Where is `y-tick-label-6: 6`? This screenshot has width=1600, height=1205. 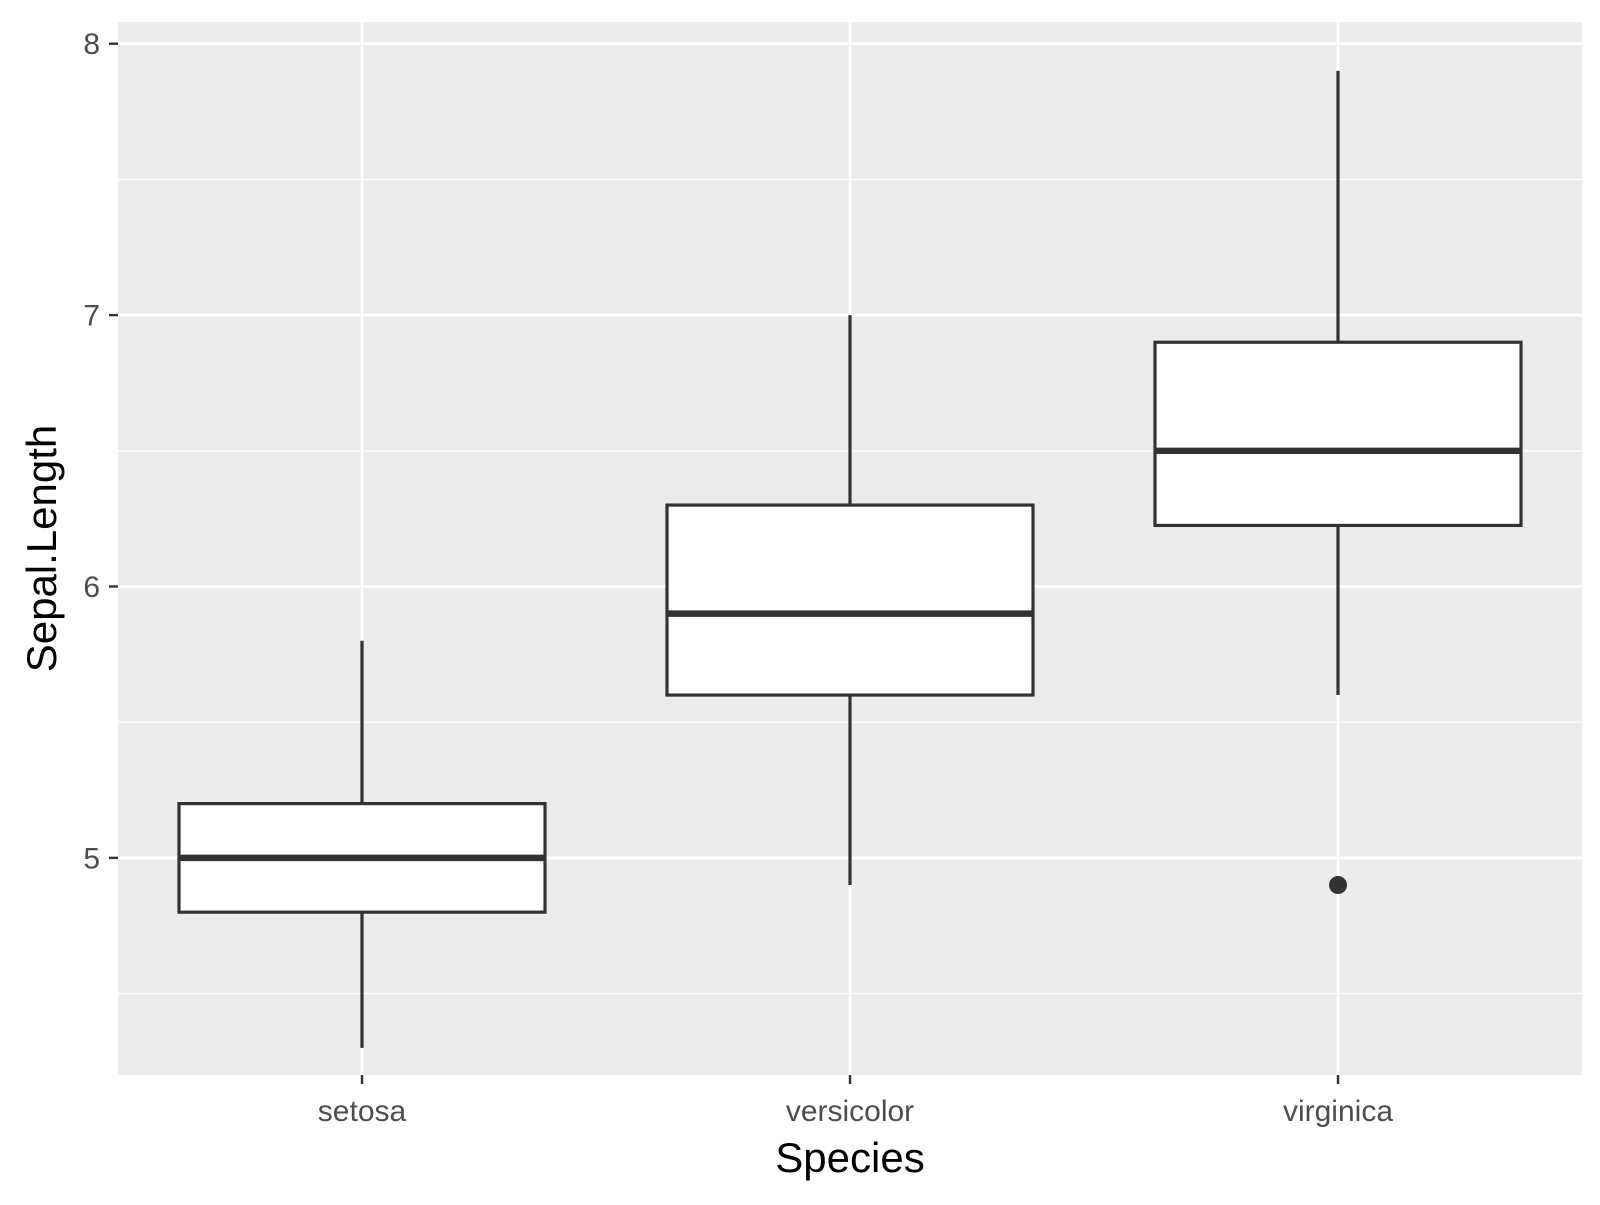 y-tick-label-6: 6 is located at coordinates (91, 587).